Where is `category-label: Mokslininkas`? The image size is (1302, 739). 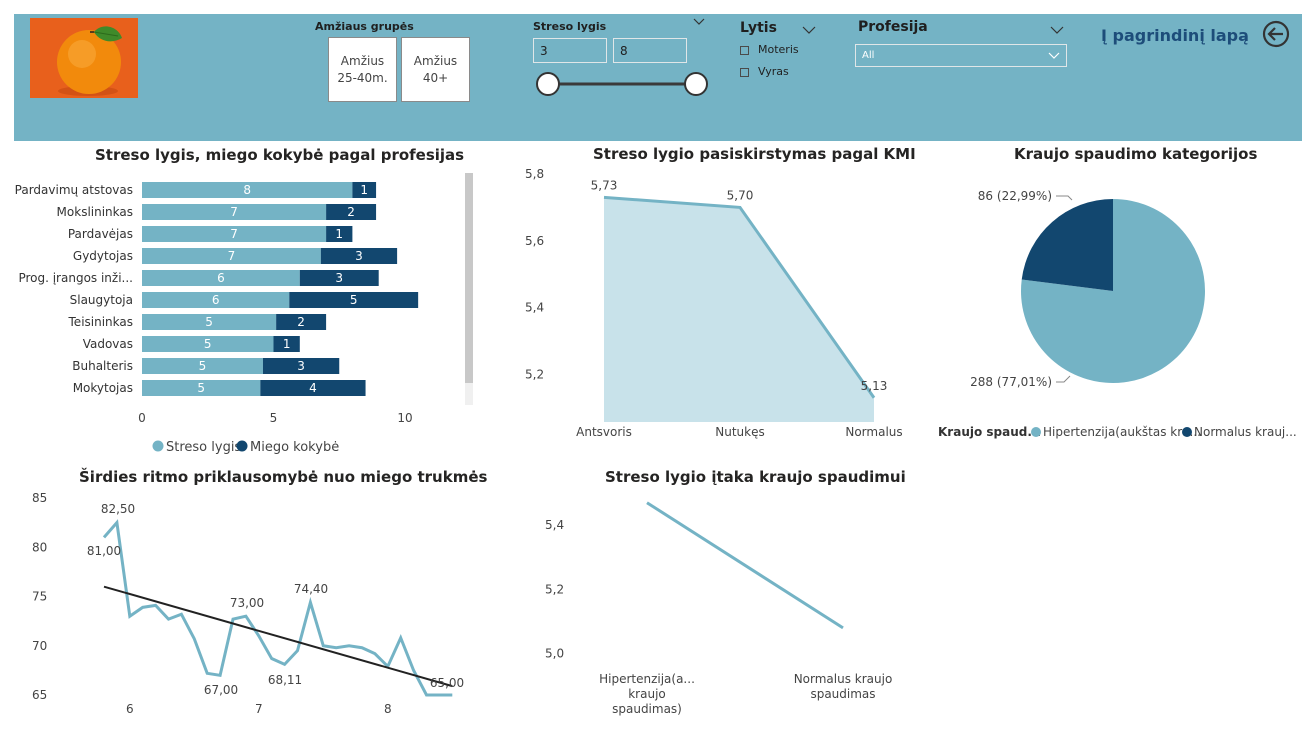 category-label: Mokslininkas is located at coordinates (95, 212).